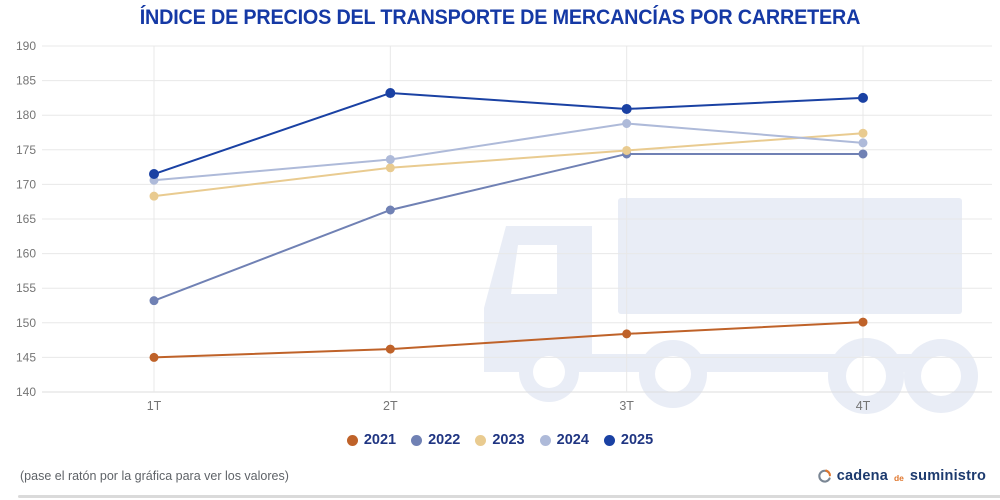  What do you see at coordinates (390, 349) in the screenshot?
I see `point-2021-2T` at bounding box center [390, 349].